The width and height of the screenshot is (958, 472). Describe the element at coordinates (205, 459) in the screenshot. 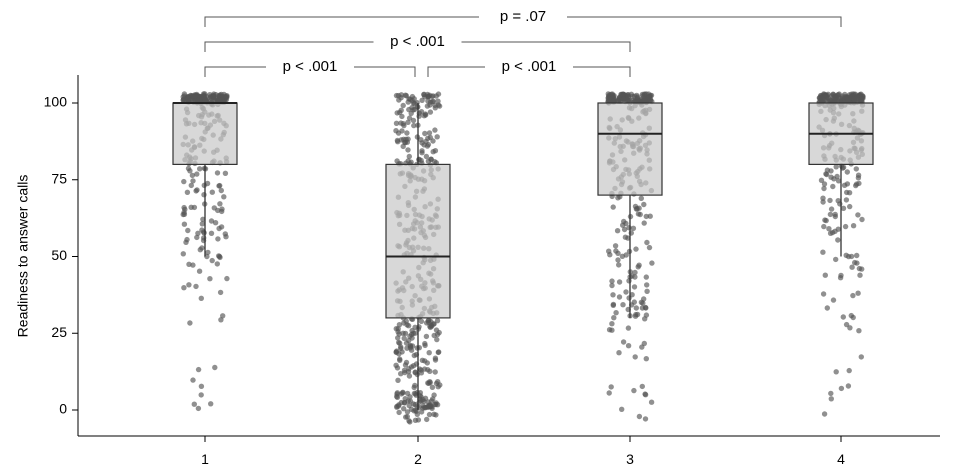

I see `x-tick-label: 1` at that location.